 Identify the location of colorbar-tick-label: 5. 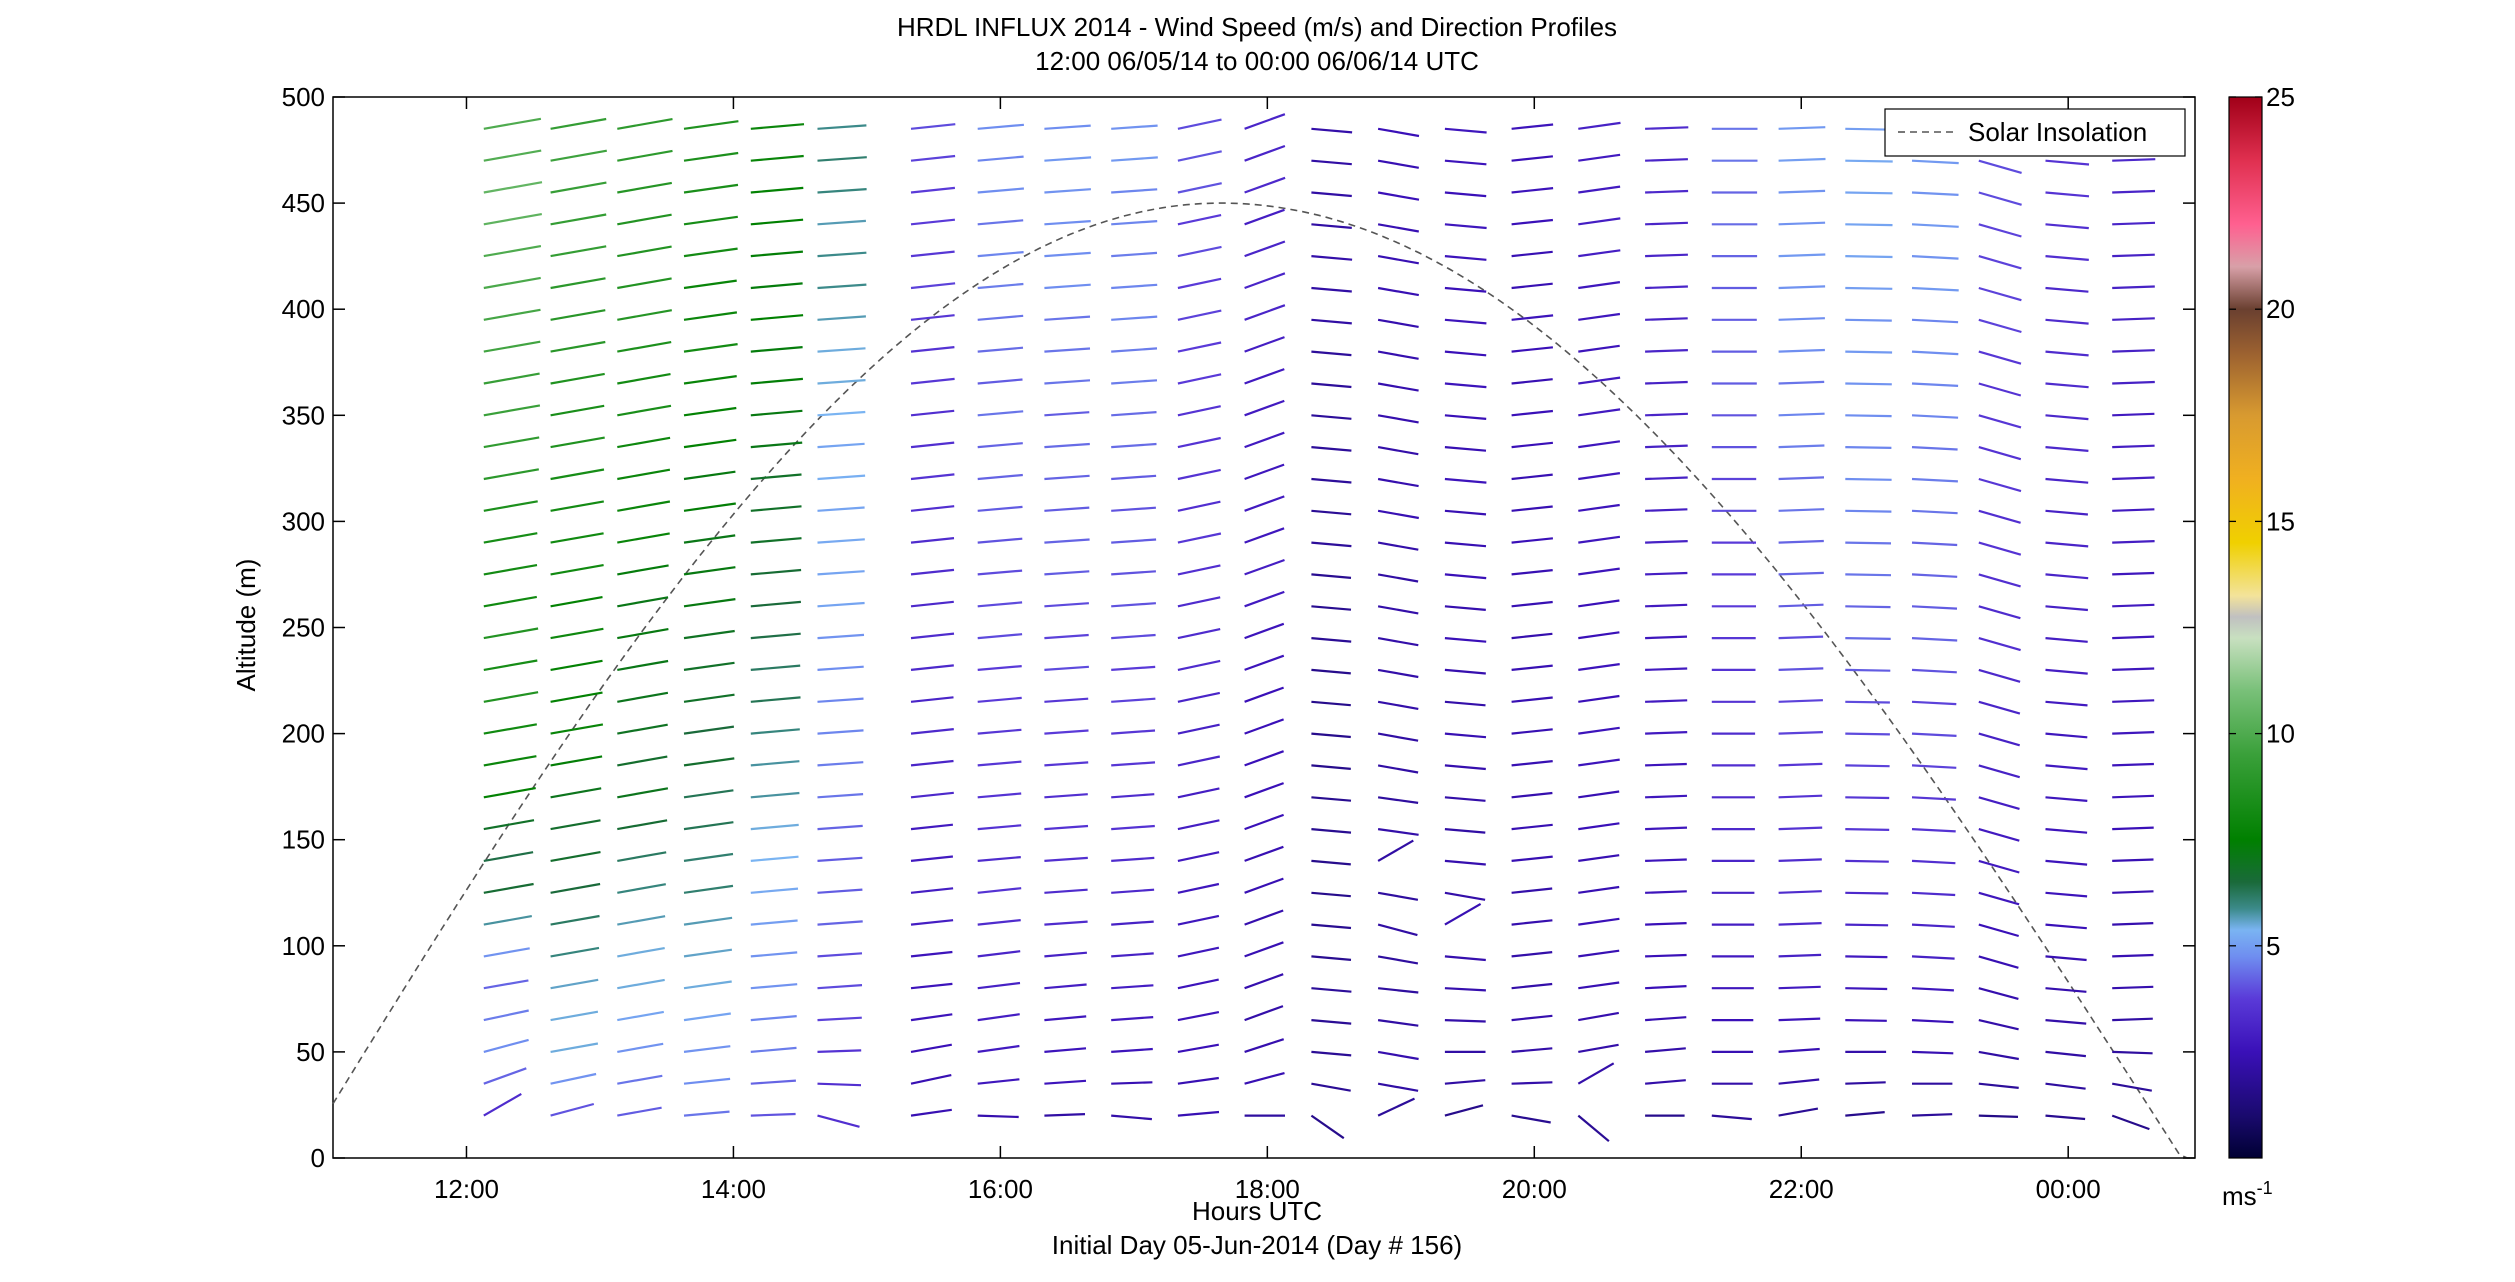
(2273, 946).